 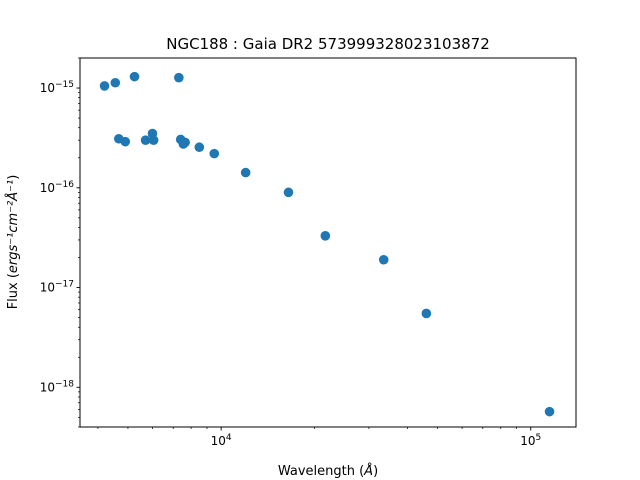 I want to click on x-tick-label: 10⁵, so click(x=530, y=440).